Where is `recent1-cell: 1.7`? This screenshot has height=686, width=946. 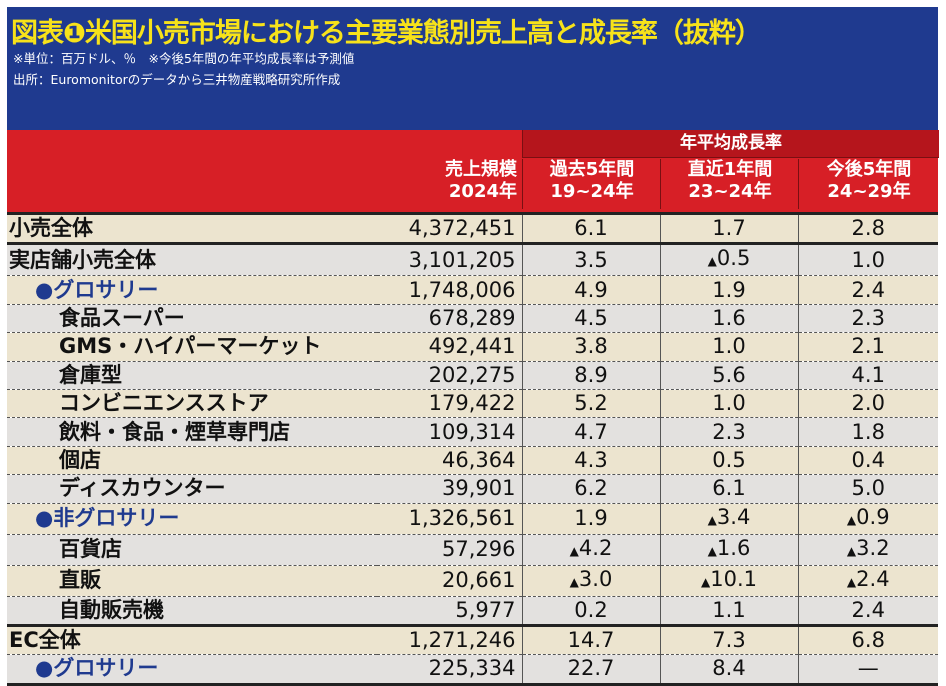
recent1-cell: 1.7 is located at coordinates (728, 229).